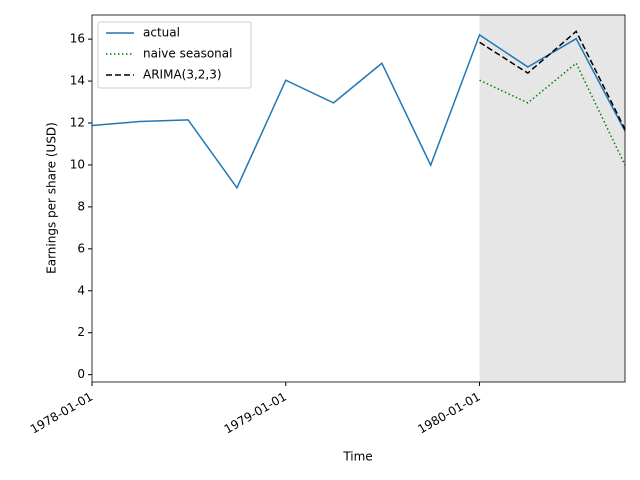 The width and height of the screenshot is (640, 480). What do you see at coordinates (182, 75) in the screenshot?
I see `legend-label: ARIMA(3,2,3)` at bounding box center [182, 75].